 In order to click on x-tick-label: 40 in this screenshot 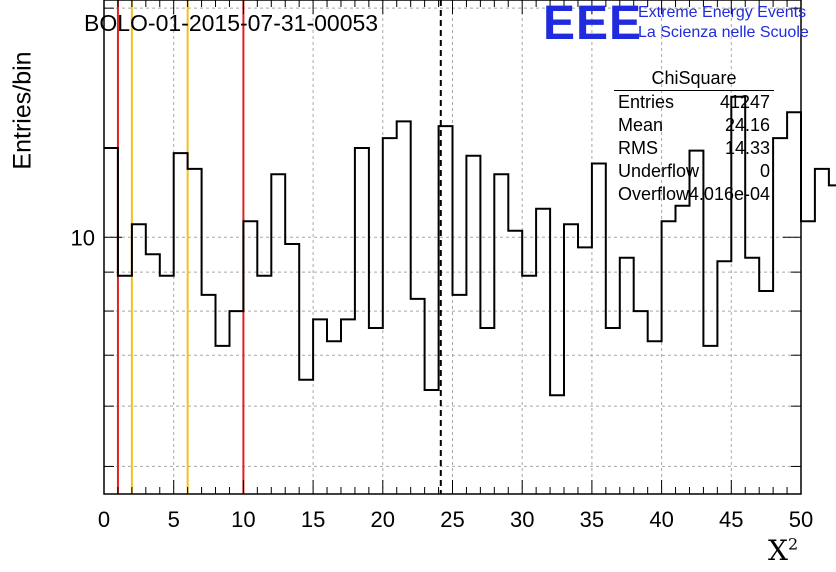, I will do `click(661, 519)`.